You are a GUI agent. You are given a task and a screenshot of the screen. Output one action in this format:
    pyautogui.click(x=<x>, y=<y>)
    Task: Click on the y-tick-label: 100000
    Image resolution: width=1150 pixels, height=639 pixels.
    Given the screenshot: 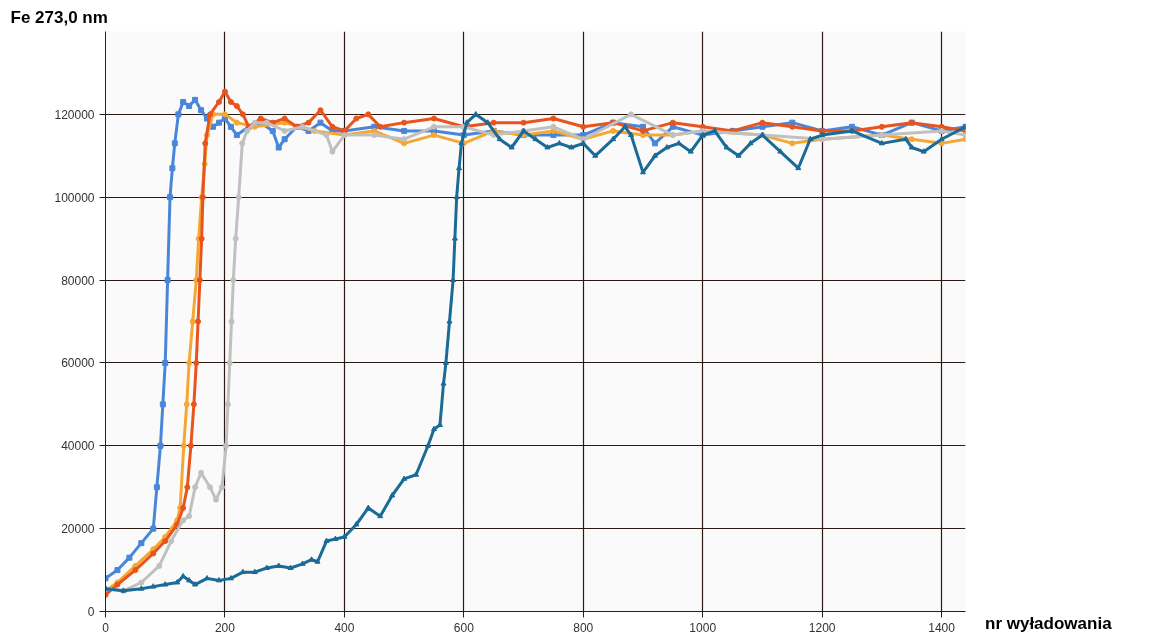 What is the action you would take?
    pyautogui.click(x=74, y=197)
    